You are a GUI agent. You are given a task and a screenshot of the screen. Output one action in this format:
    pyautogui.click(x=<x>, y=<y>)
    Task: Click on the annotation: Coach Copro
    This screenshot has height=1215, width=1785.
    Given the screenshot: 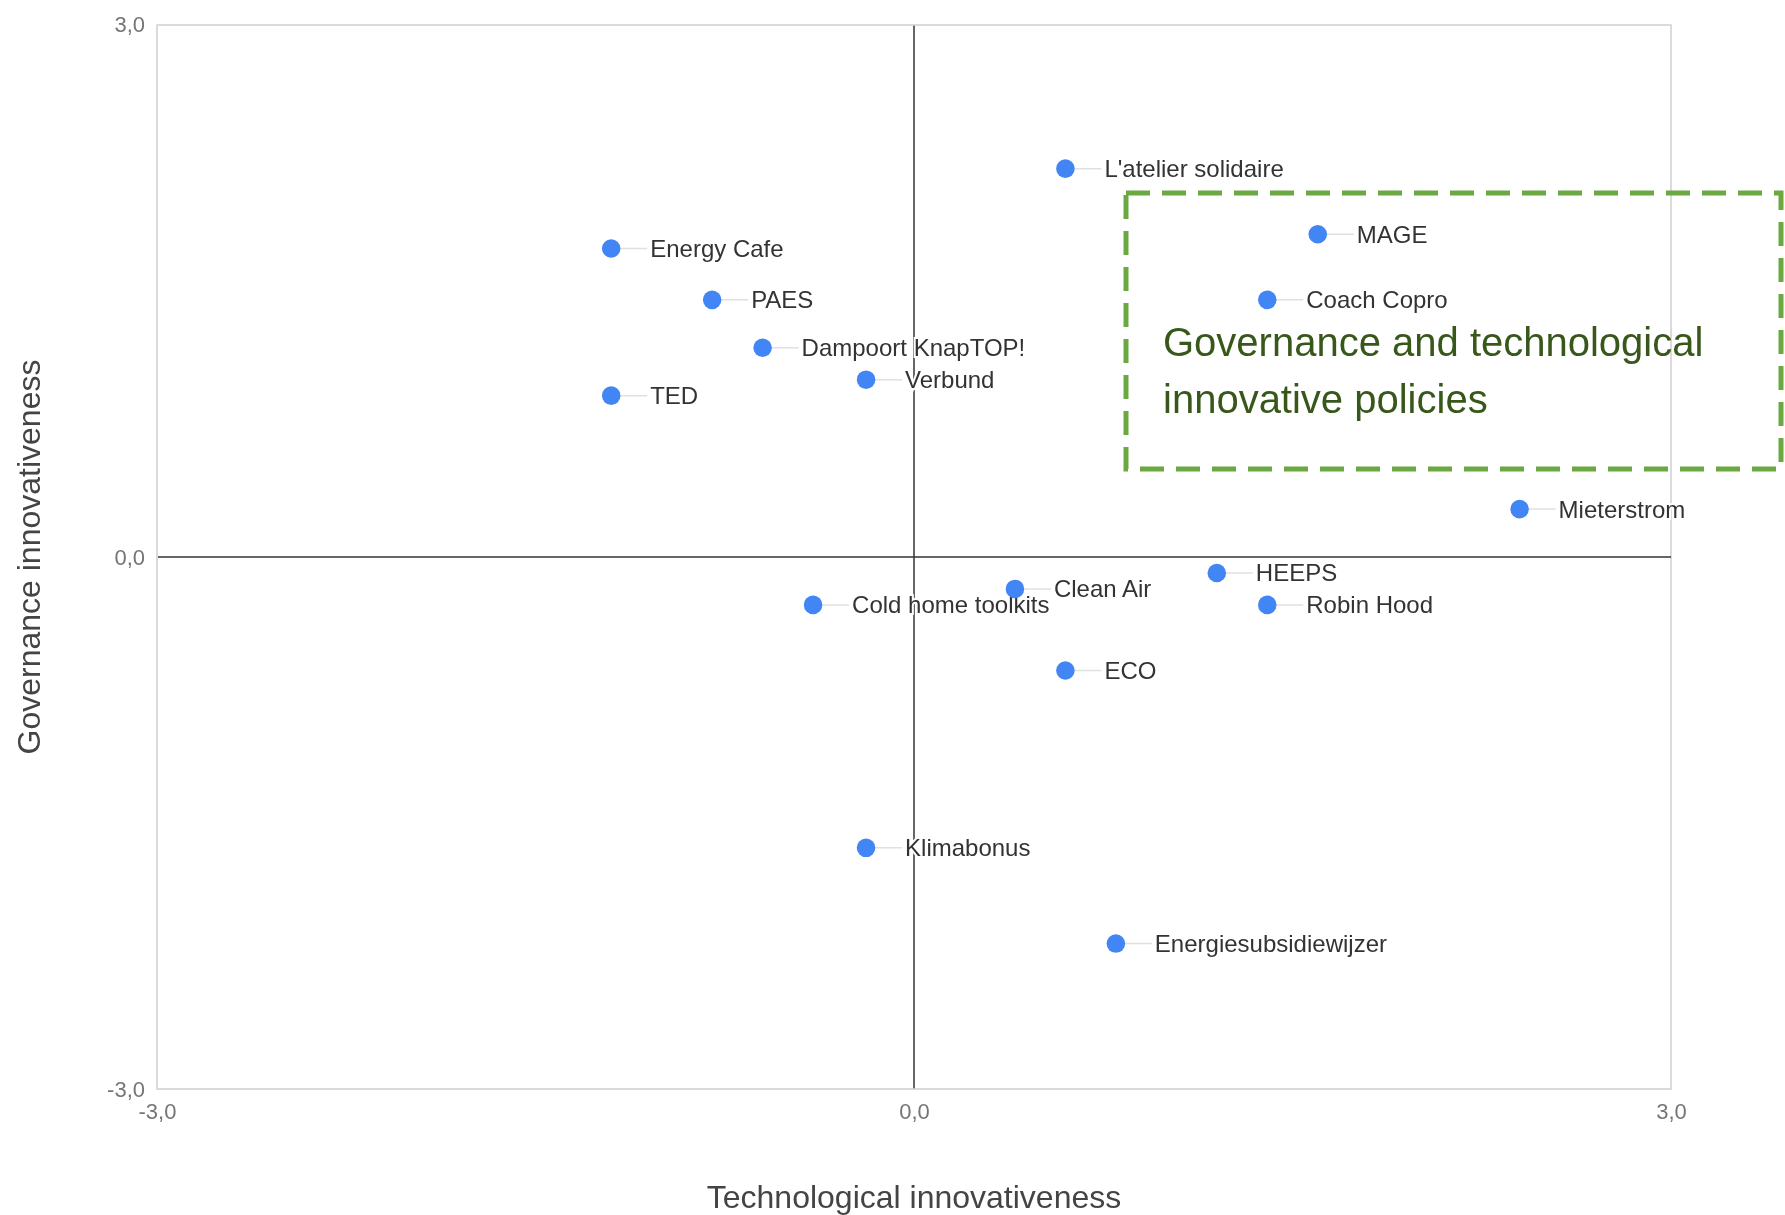 What is the action you would take?
    pyautogui.click(x=1377, y=300)
    